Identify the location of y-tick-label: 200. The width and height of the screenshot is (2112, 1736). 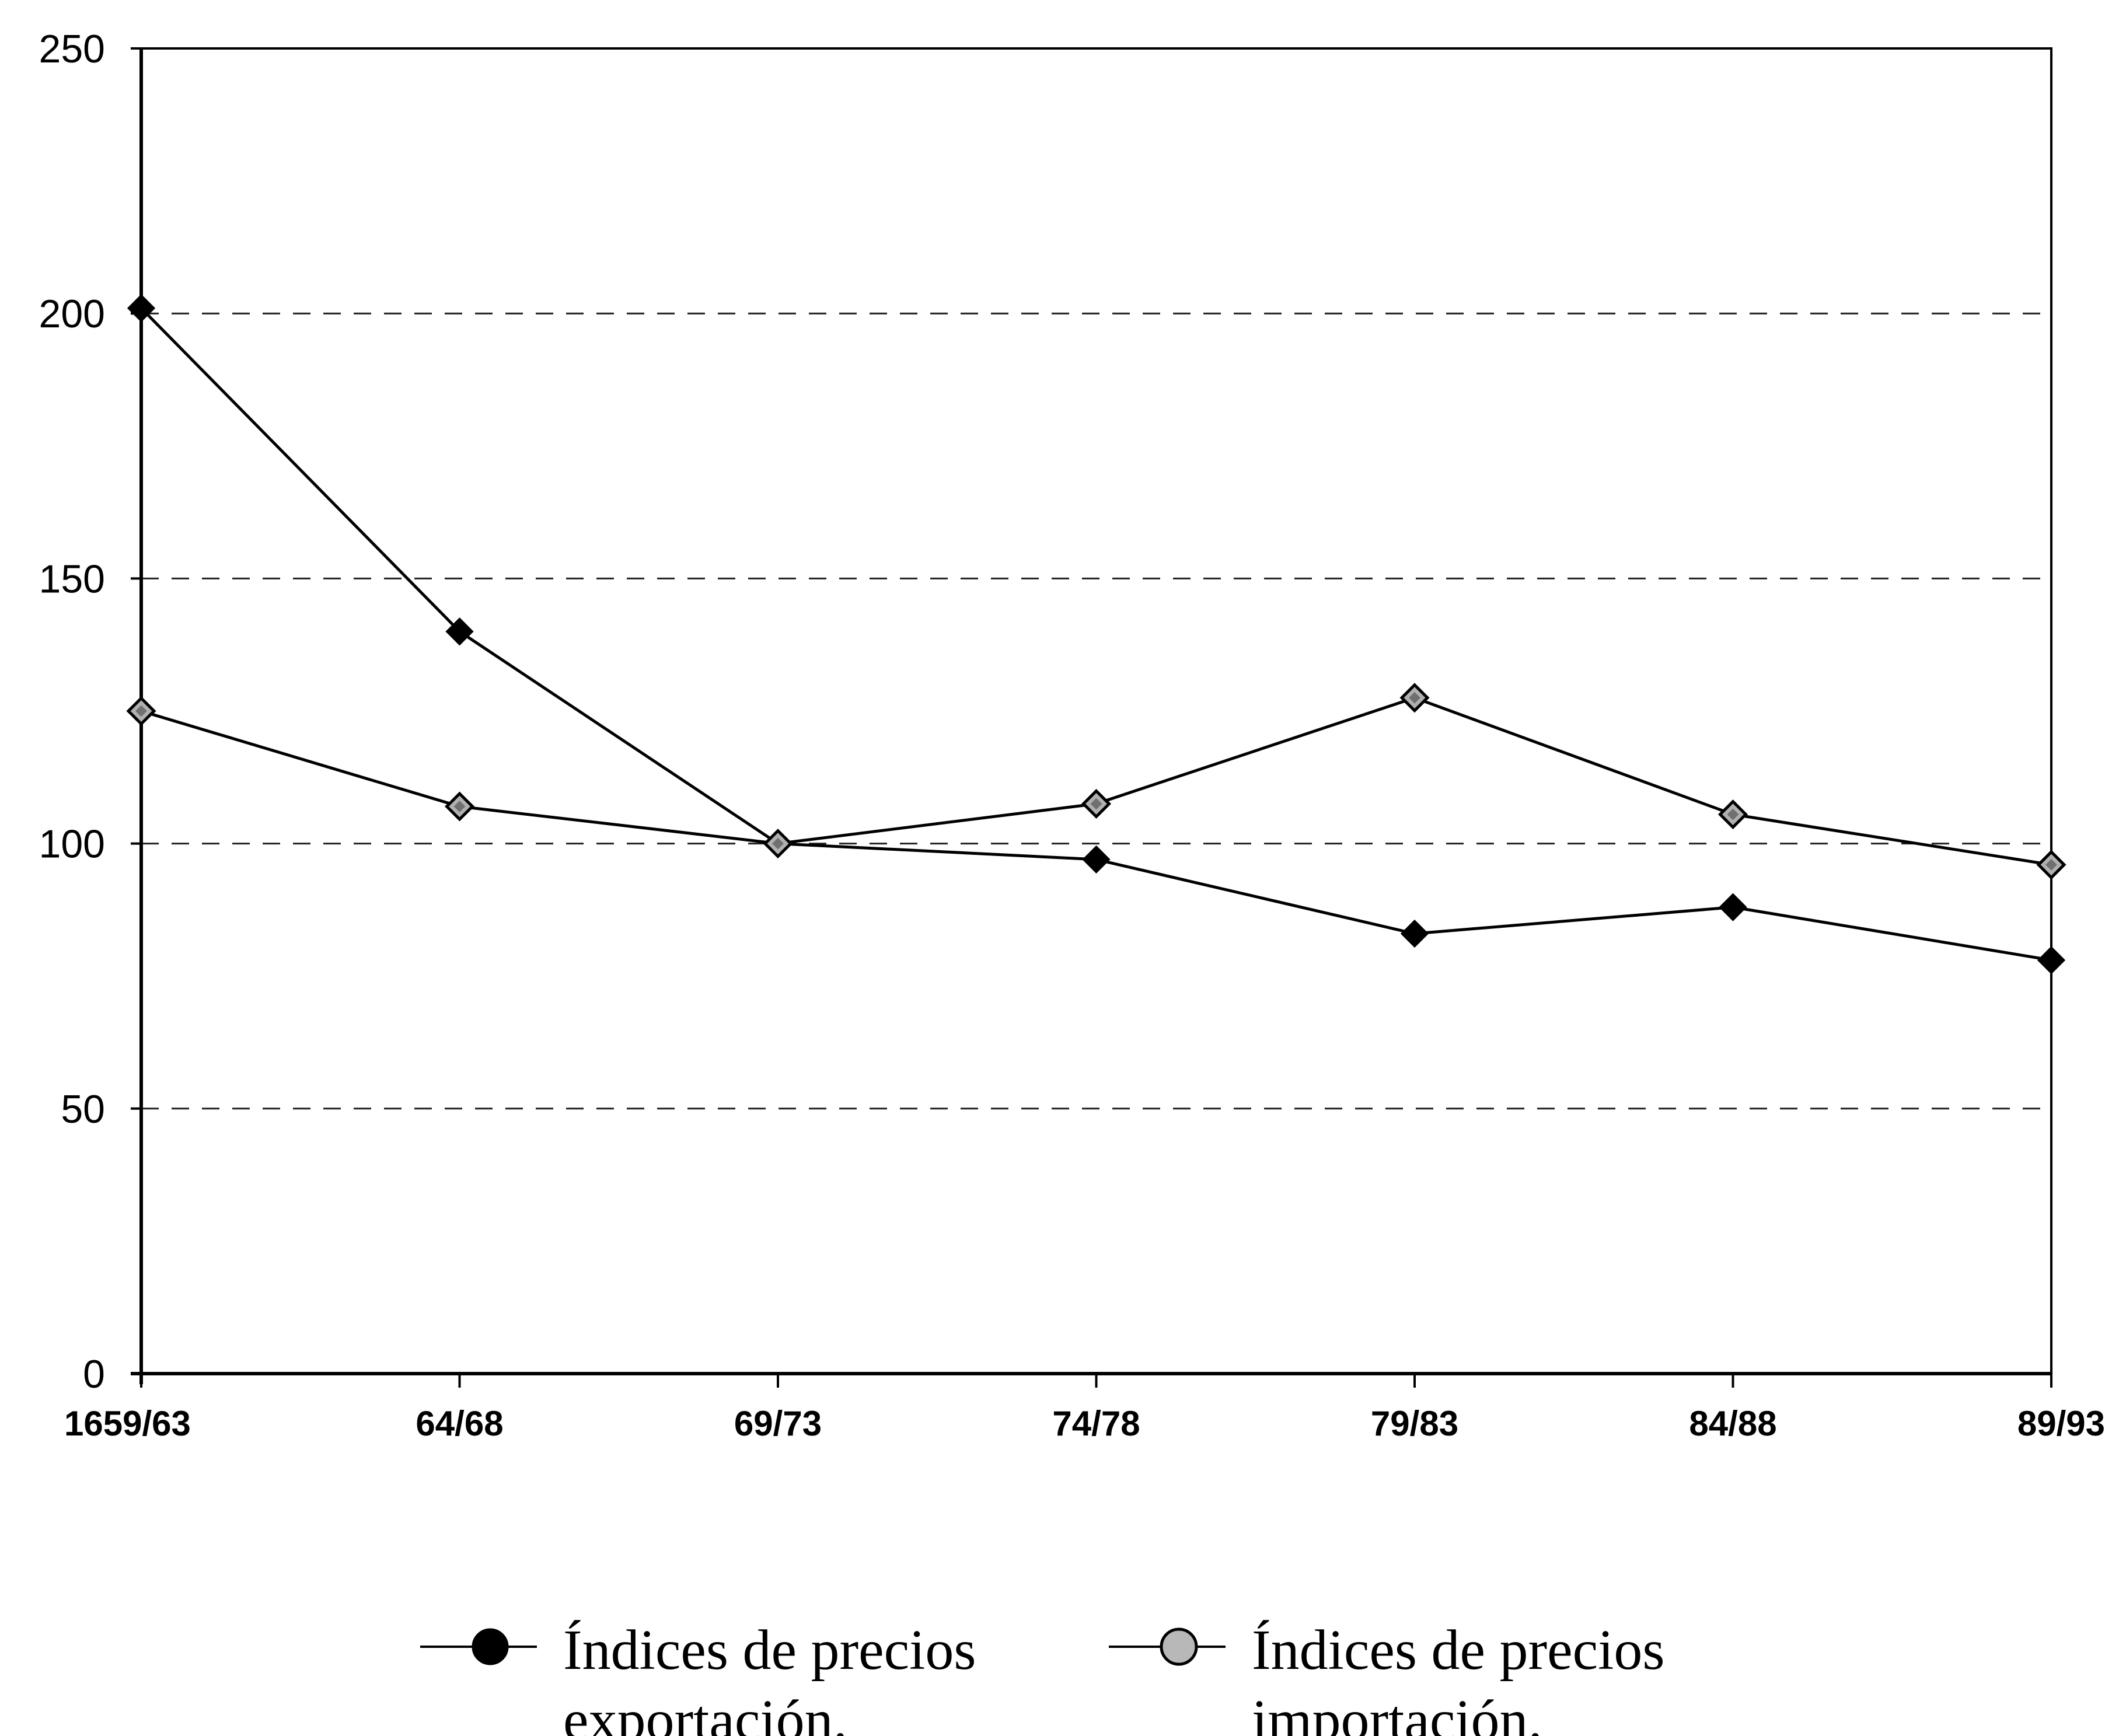
(72, 314).